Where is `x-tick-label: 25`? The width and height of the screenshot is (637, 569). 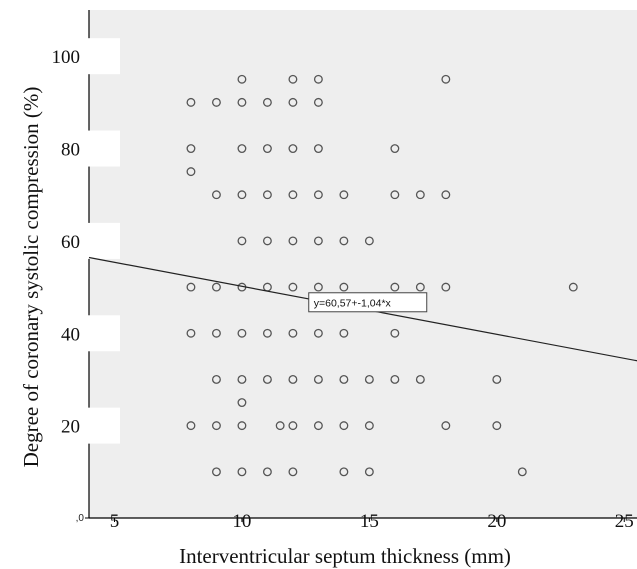 x-tick-label: 25 is located at coordinates (624, 521).